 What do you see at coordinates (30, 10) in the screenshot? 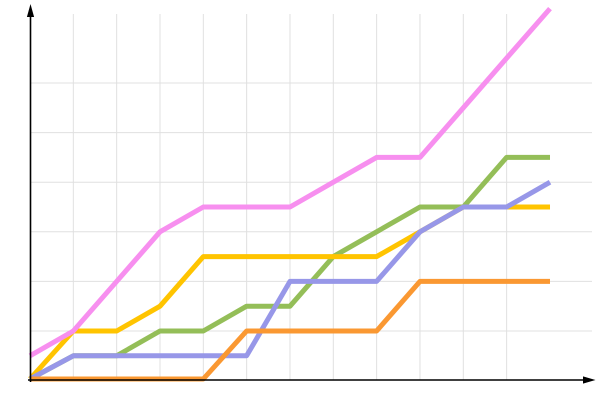
I see `y-axis-arrow-icon` at bounding box center [30, 10].